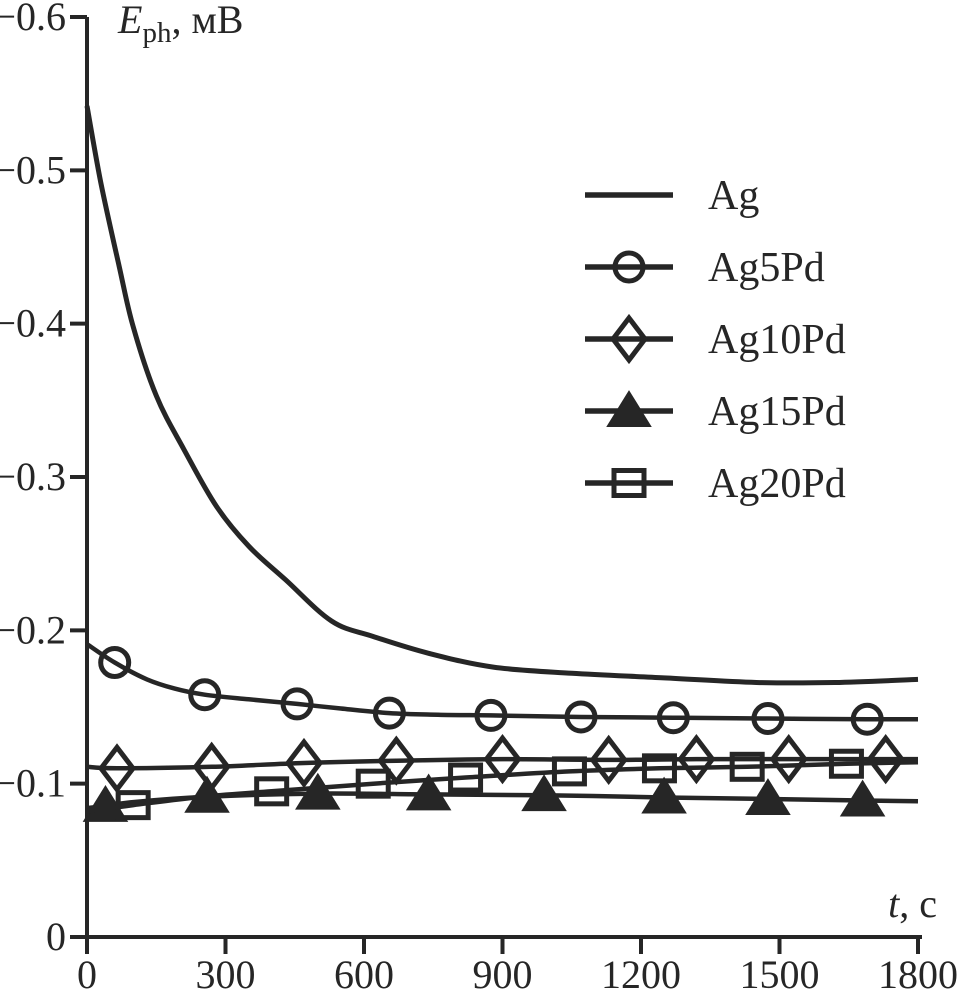 The width and height of the screenshot is (960, 997). Describe the element at coordinates (33, 19) in the screenshot. I see `y-tick-label: −0.6` at that location.